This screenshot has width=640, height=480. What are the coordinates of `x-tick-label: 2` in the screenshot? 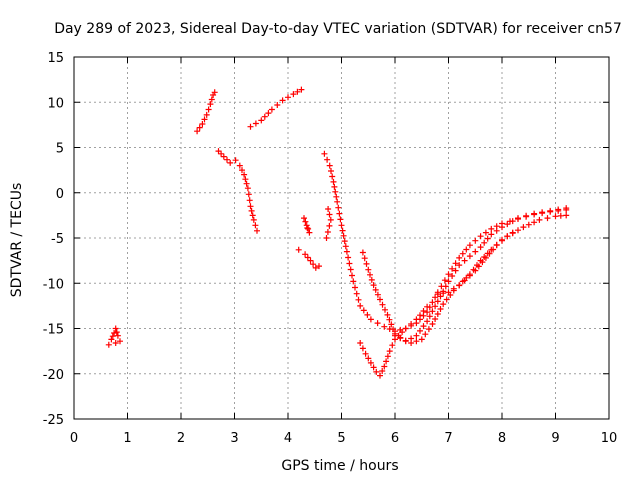 It's located at (181, 438).